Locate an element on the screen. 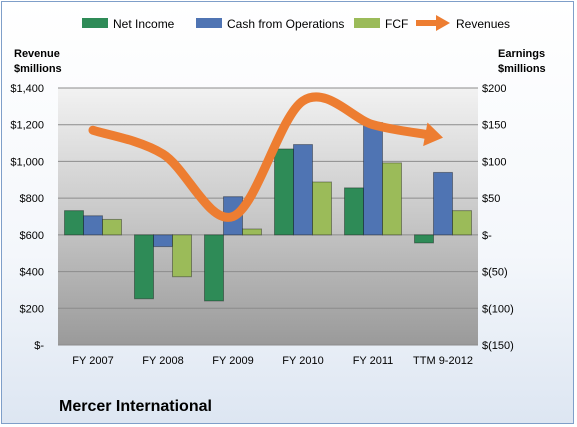 The height and width of the screenshot is (427, 577). left-axis-tick-label: $800 is located at coordinates (32, 199).